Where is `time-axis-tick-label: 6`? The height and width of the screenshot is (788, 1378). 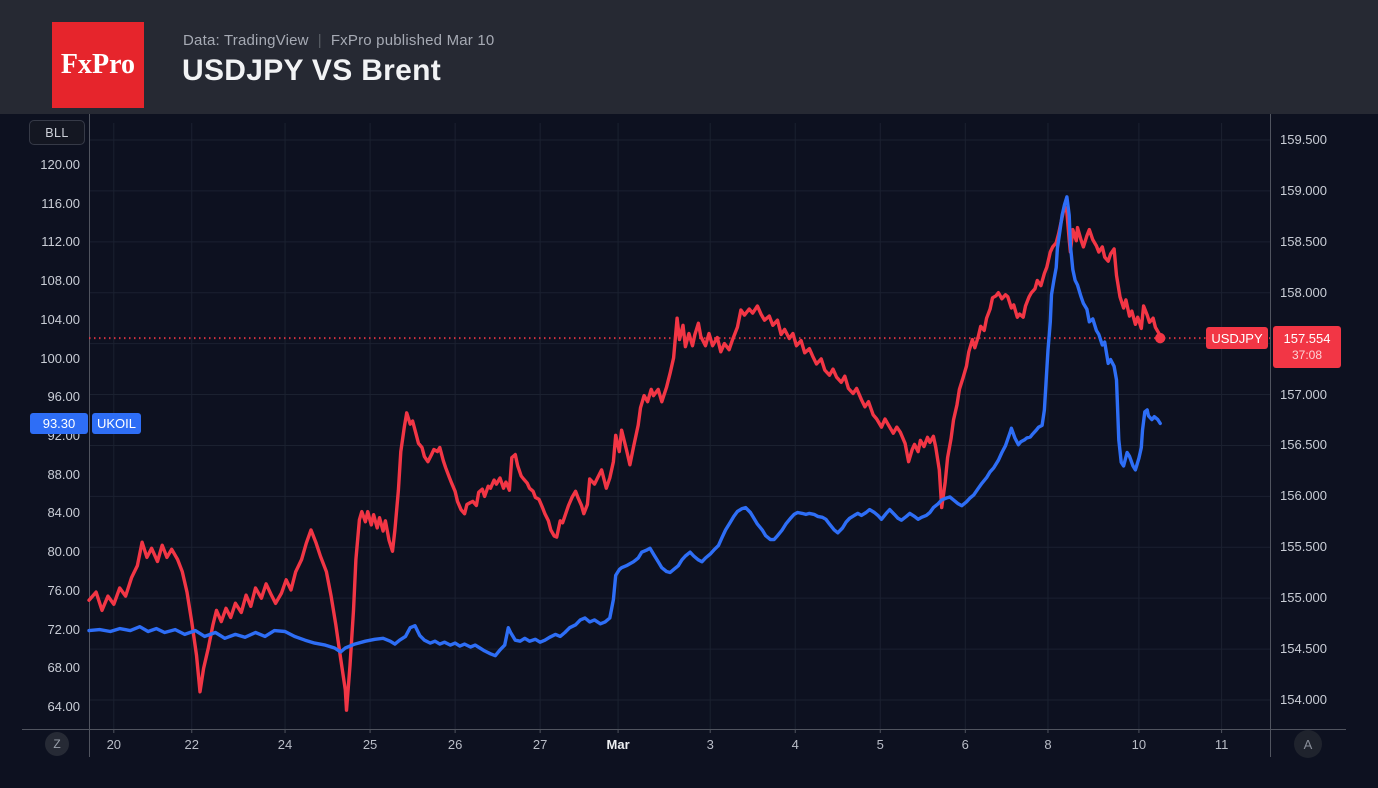
time-axis-tick-label: 6 is located at coordinates (965, 744).